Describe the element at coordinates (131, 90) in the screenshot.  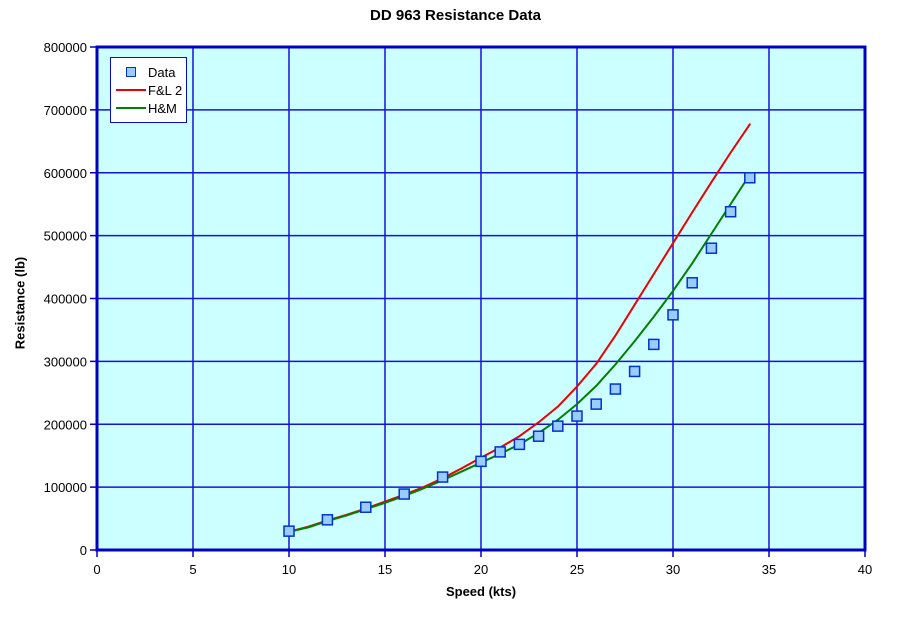
I see `red-line-icon` at that location.